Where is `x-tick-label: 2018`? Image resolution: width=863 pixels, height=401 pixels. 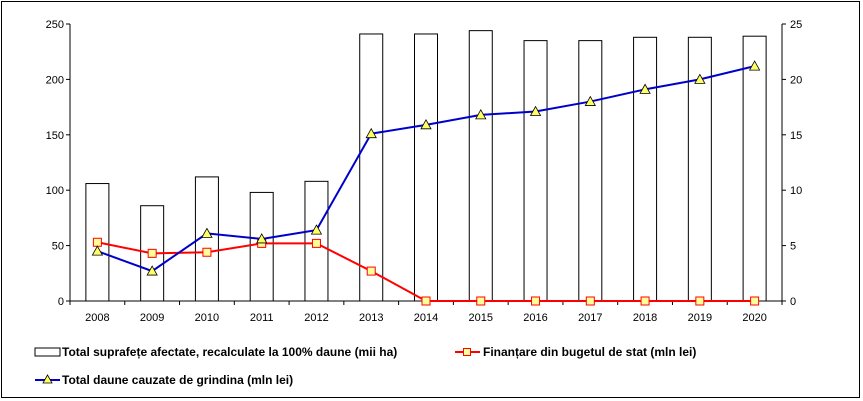 x-tick-label: 2018 is located at coordinates (645, 318).